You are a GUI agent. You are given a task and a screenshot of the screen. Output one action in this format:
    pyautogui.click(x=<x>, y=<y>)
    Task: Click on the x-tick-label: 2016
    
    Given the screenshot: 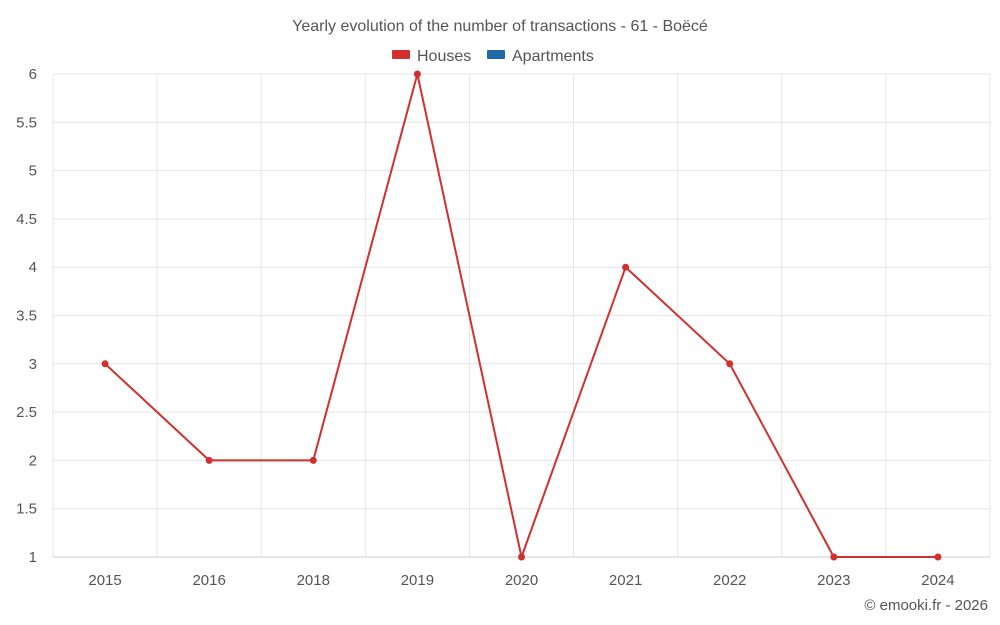 What is the action you would take?
    pyautogui.click(x=208, y=580)
    